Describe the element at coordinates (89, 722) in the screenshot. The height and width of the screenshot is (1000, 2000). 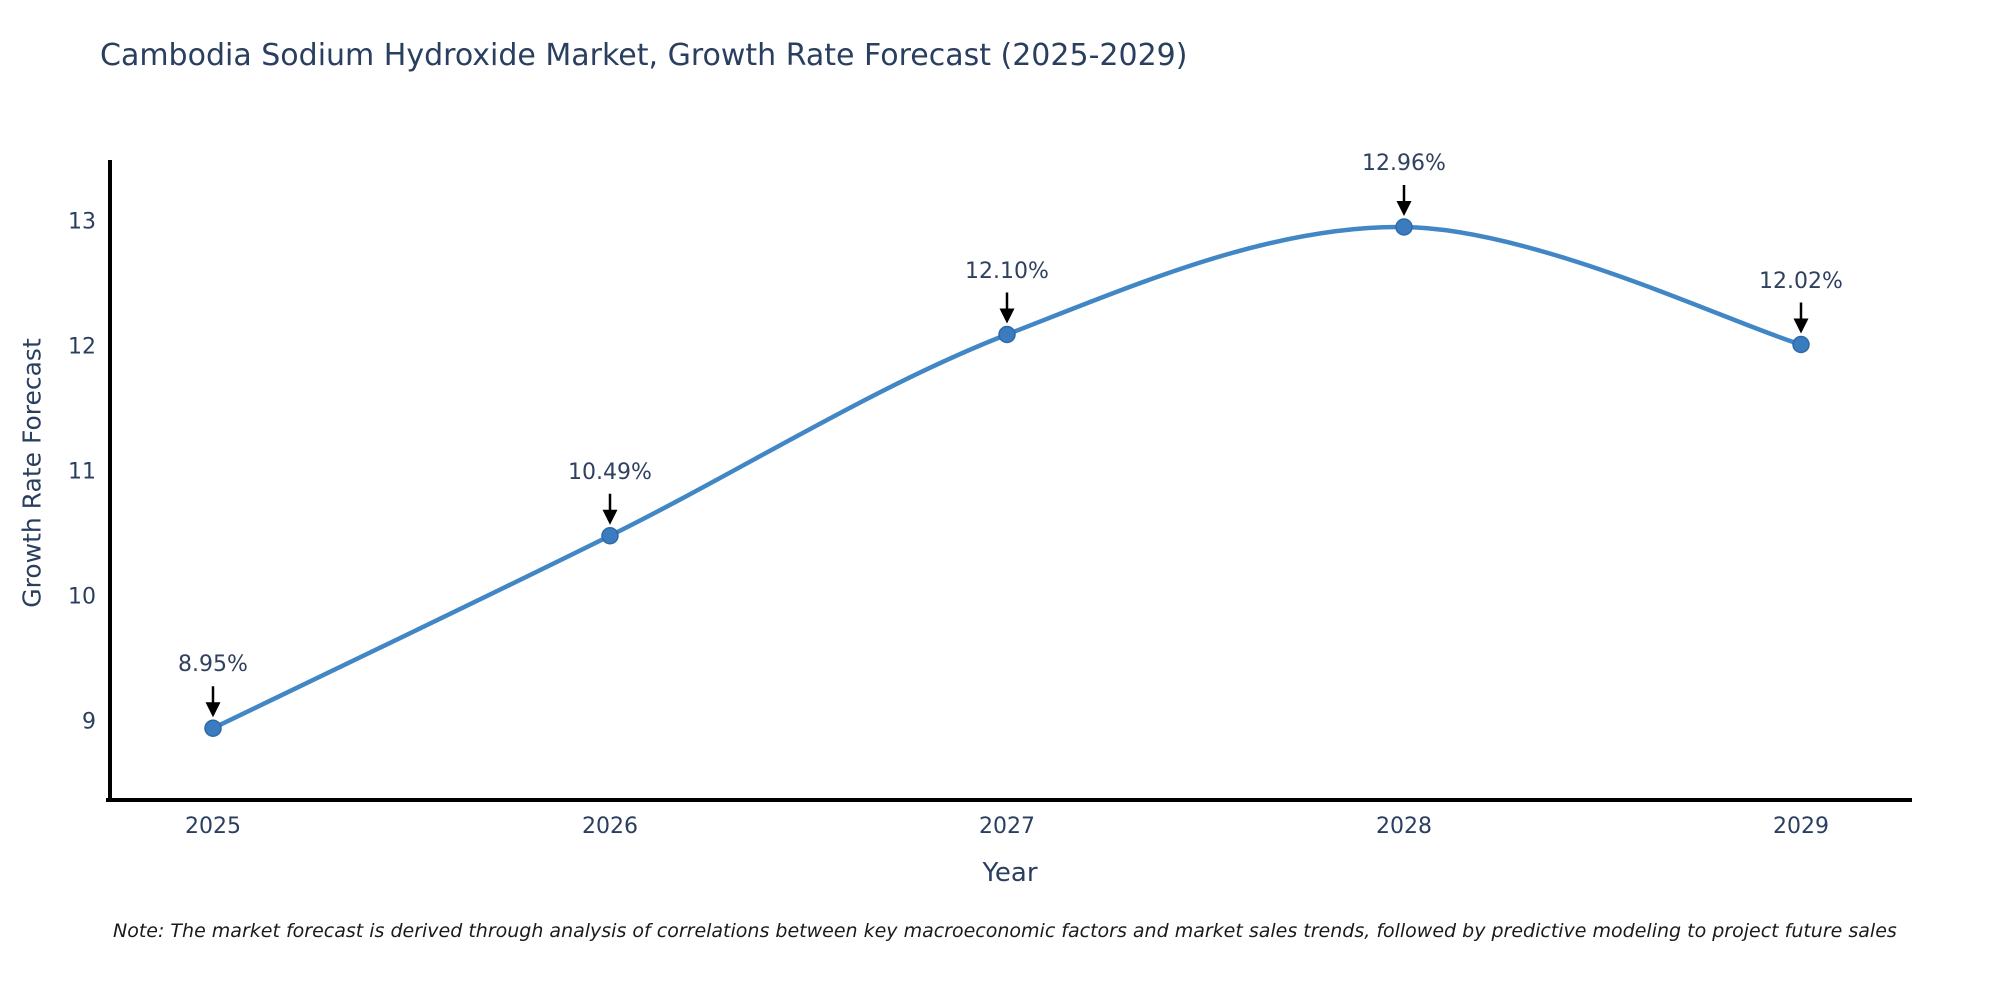
I see `y-tick-label: 9` at that location.